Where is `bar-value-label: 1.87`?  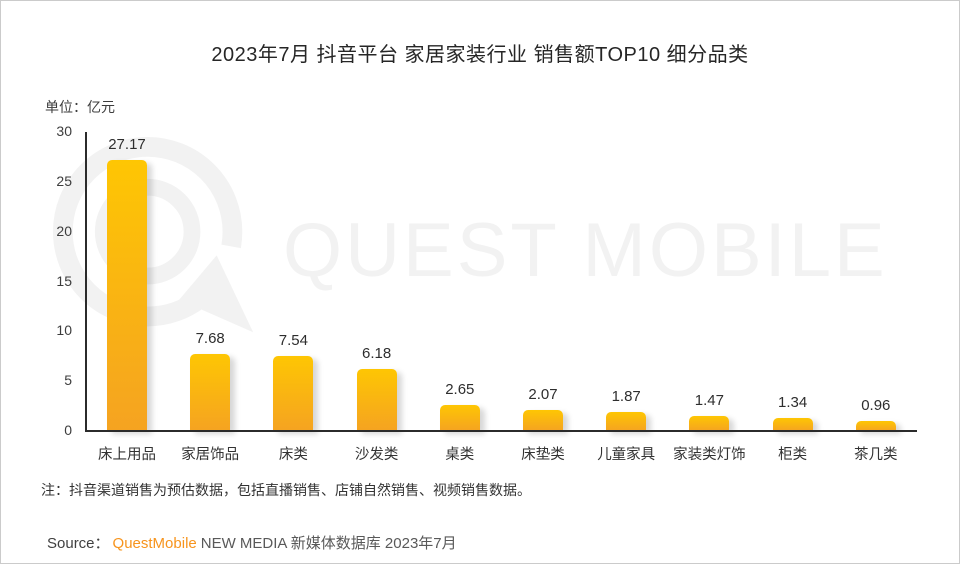
bar-value-label: 1.87 is located at coordinates (626, 397).